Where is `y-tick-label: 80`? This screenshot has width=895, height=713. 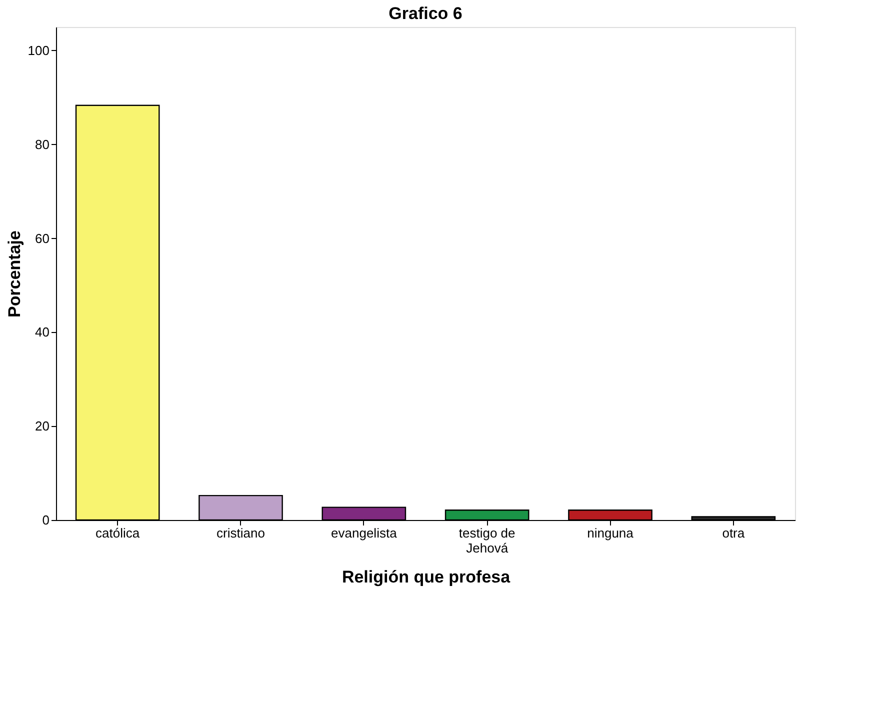
y-tick-label: 80 is located at coordinates (42, 144).